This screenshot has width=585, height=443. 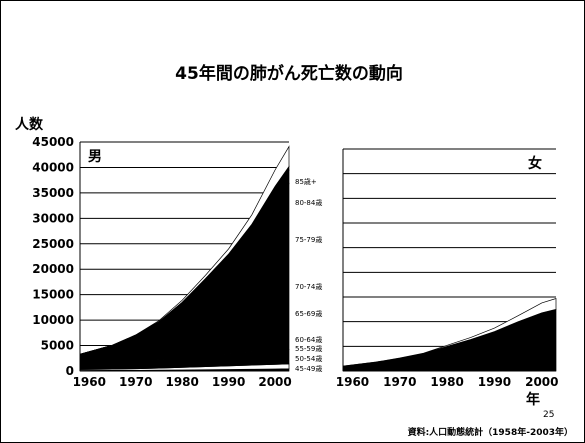 What do you see at coordinates (53, 269) in the screenshot?
I see `y-tick-label: 20000` at bounding box center [53, 269].